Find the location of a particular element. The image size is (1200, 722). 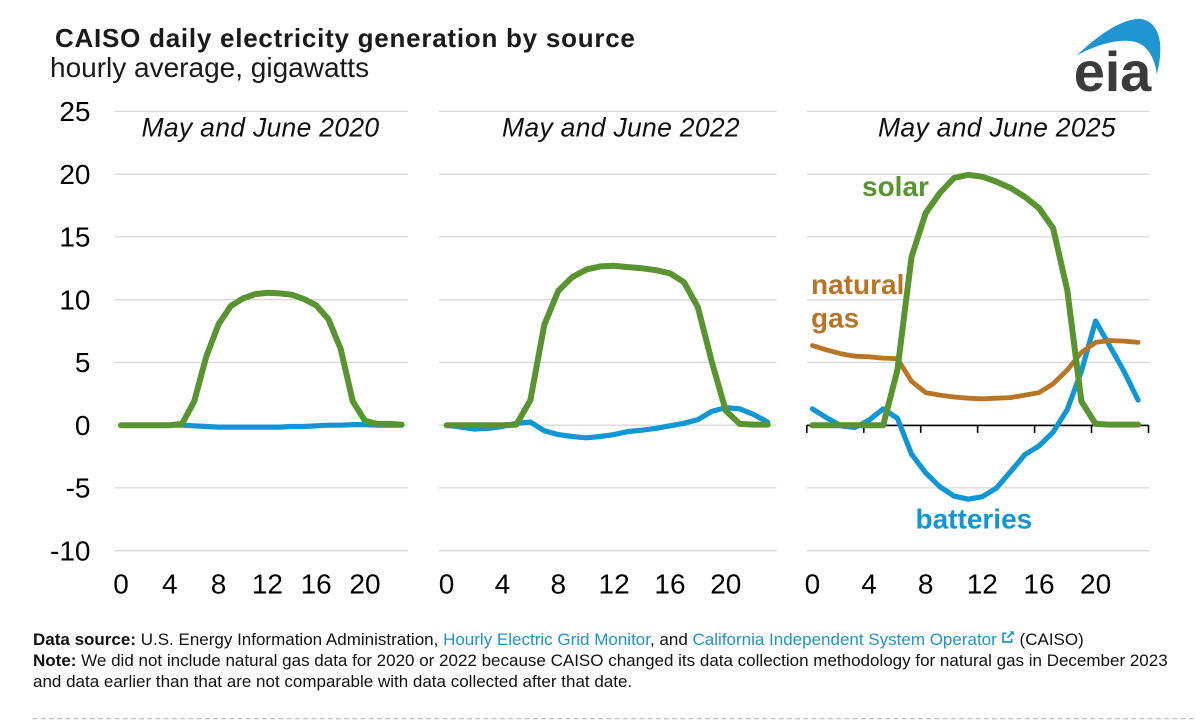

svg-text: May and June 2022 is located at coordinates (621, 128).